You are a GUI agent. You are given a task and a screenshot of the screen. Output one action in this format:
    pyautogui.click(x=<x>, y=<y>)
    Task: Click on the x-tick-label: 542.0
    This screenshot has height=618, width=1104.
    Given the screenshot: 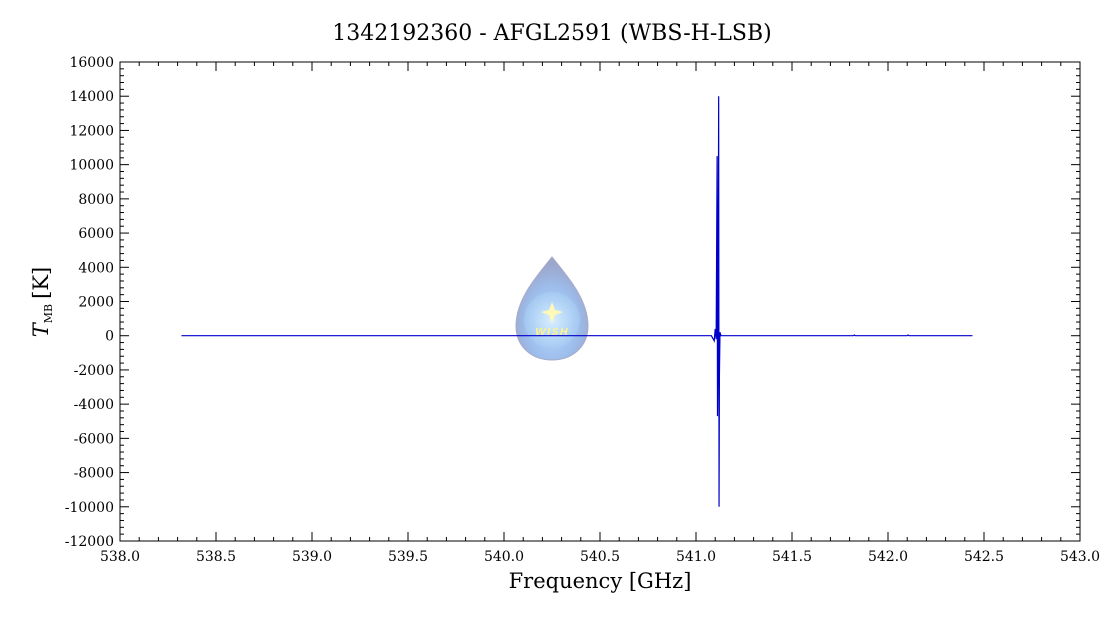 What is the action you would take?
    pyautogui.click(x=888, y=557)
    